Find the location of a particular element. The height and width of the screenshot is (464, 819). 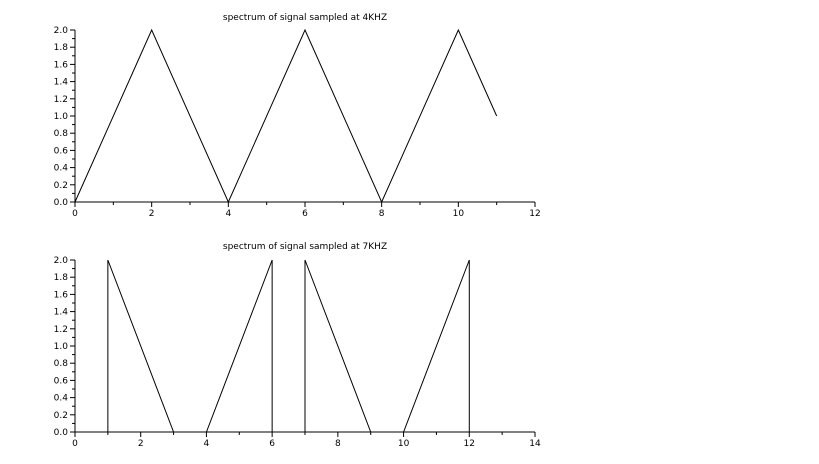

x-tick-label: 14 is located at coordinates (535, 444).